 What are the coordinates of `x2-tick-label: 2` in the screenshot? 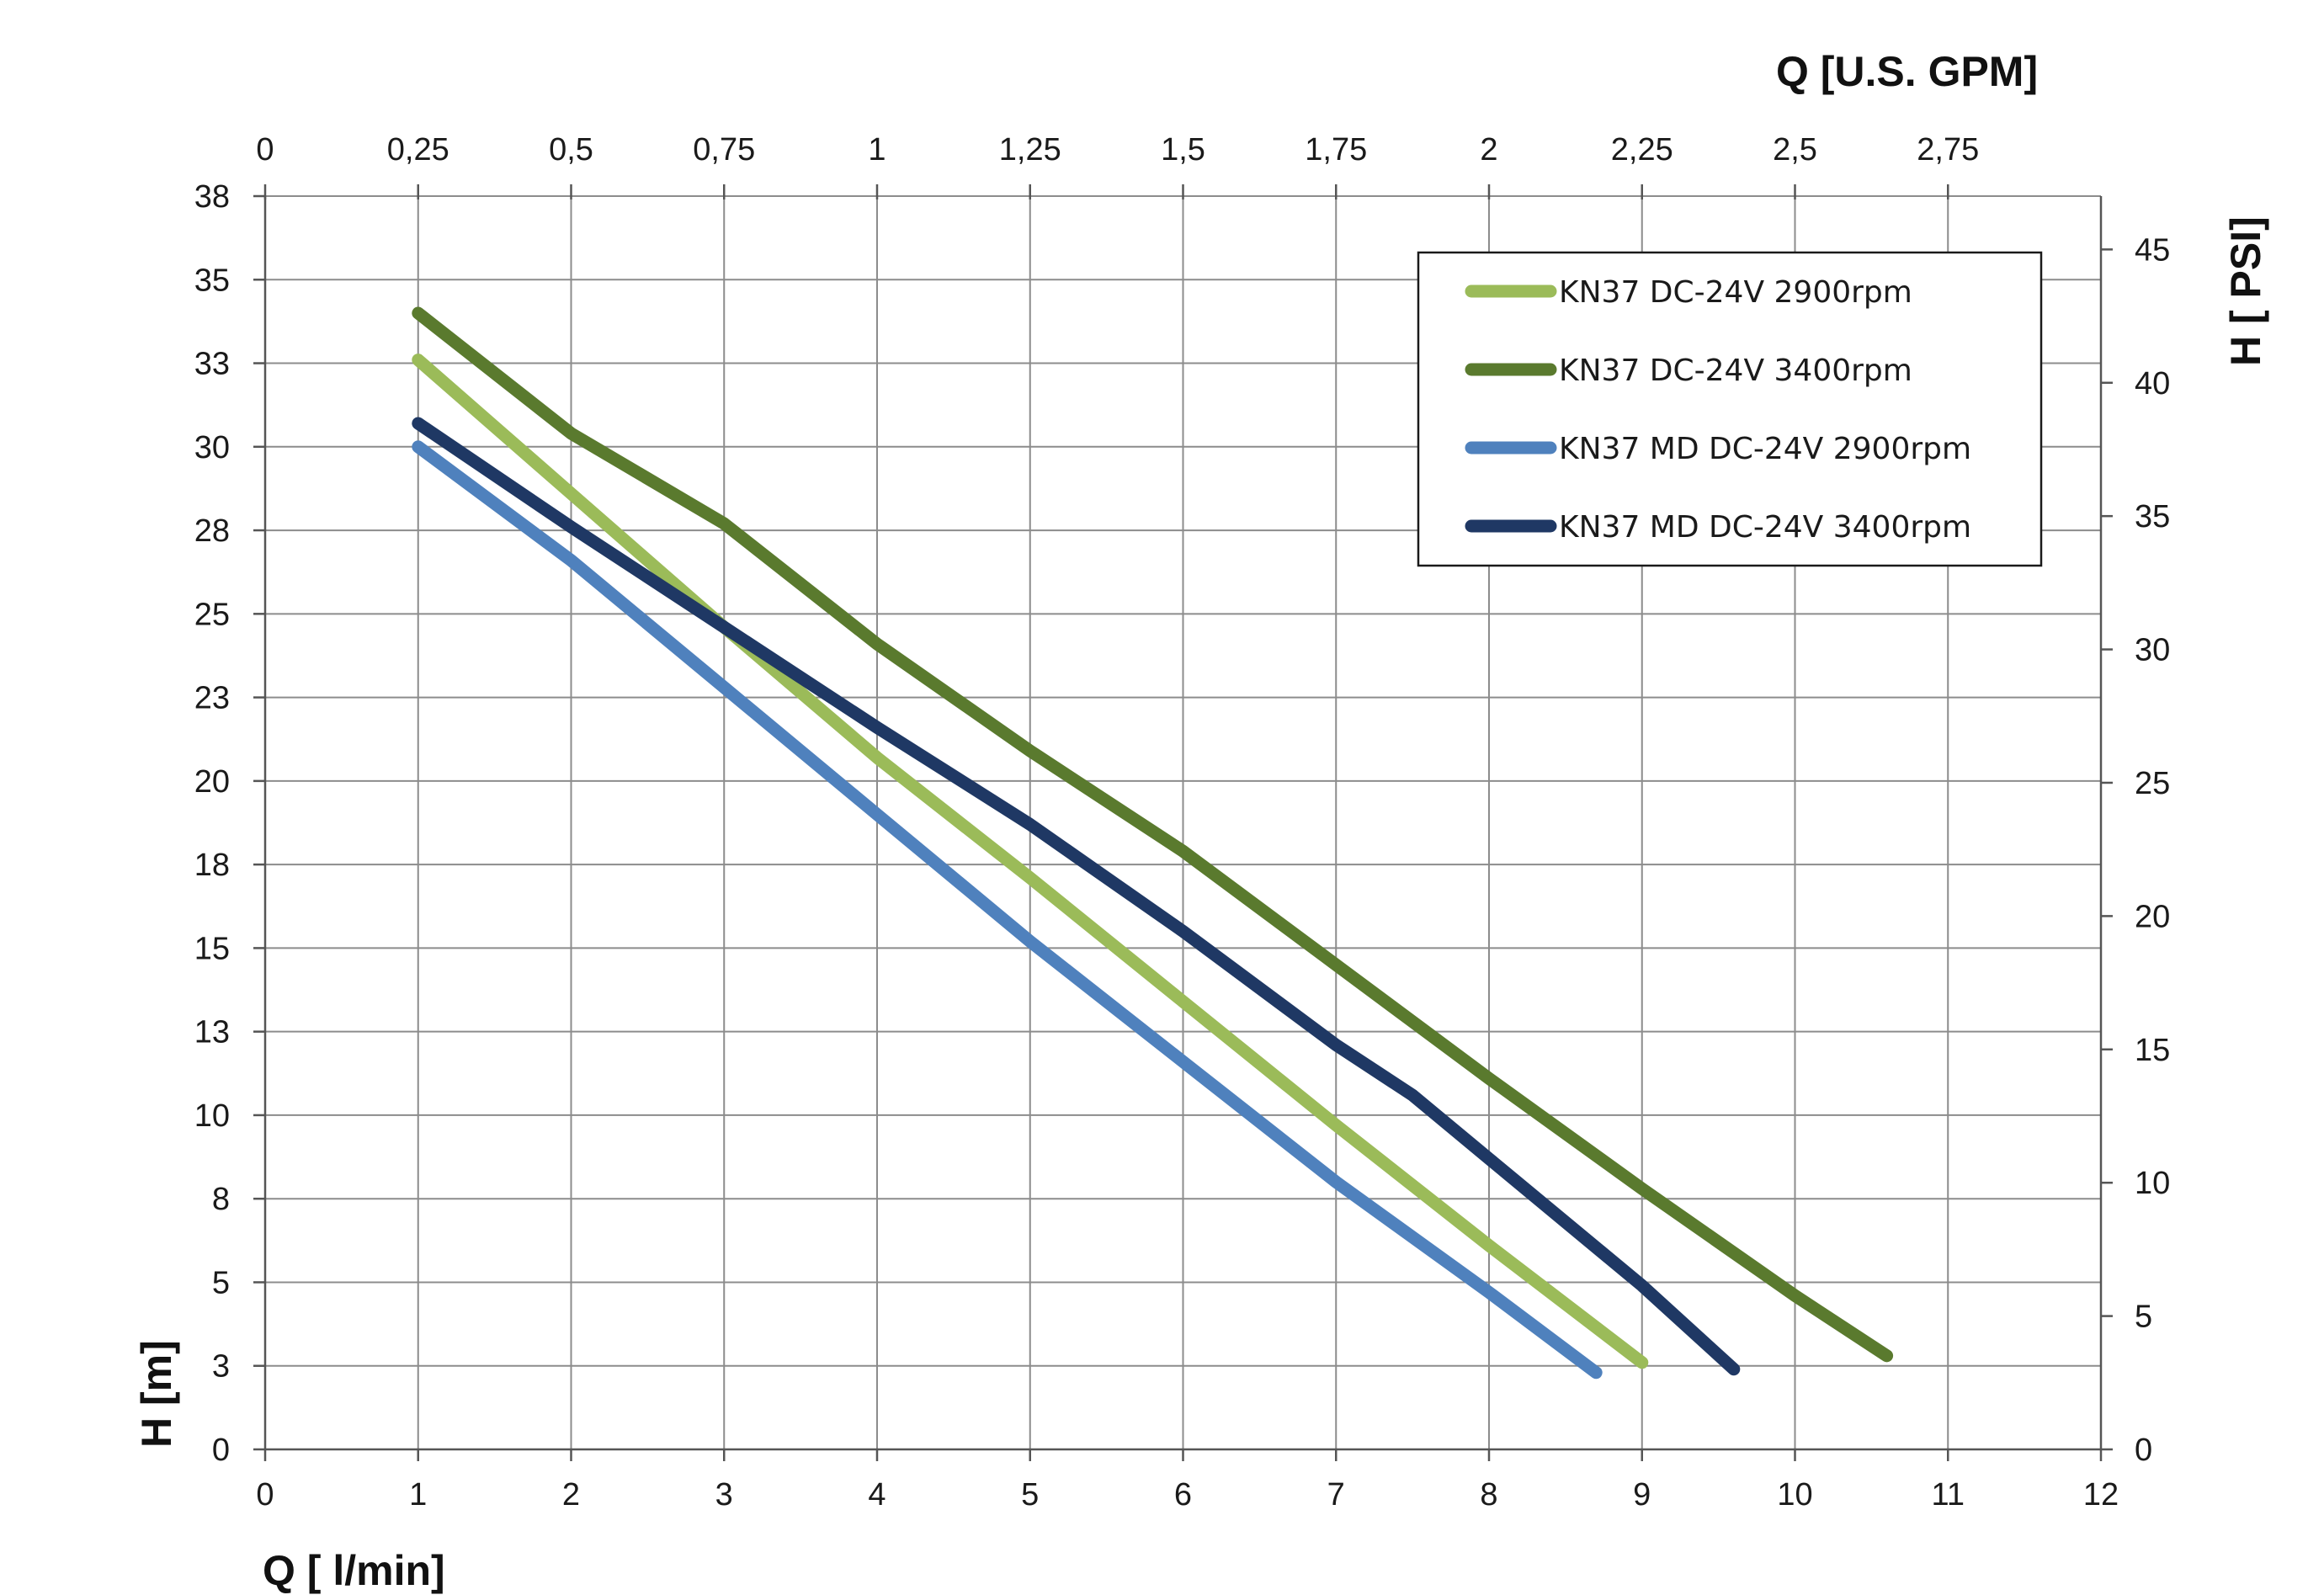 It's located at (1488, 149).